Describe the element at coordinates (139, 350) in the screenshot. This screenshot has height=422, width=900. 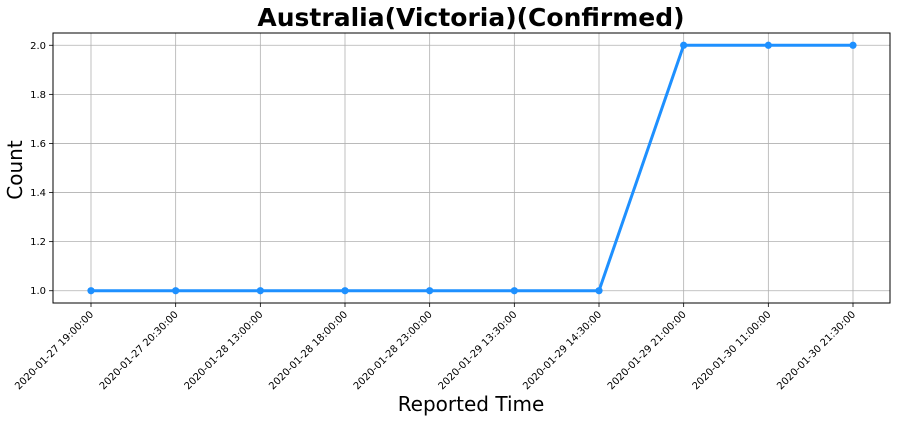
I see `x-tick-label: 2020-01-27 20:30:00` at that location.